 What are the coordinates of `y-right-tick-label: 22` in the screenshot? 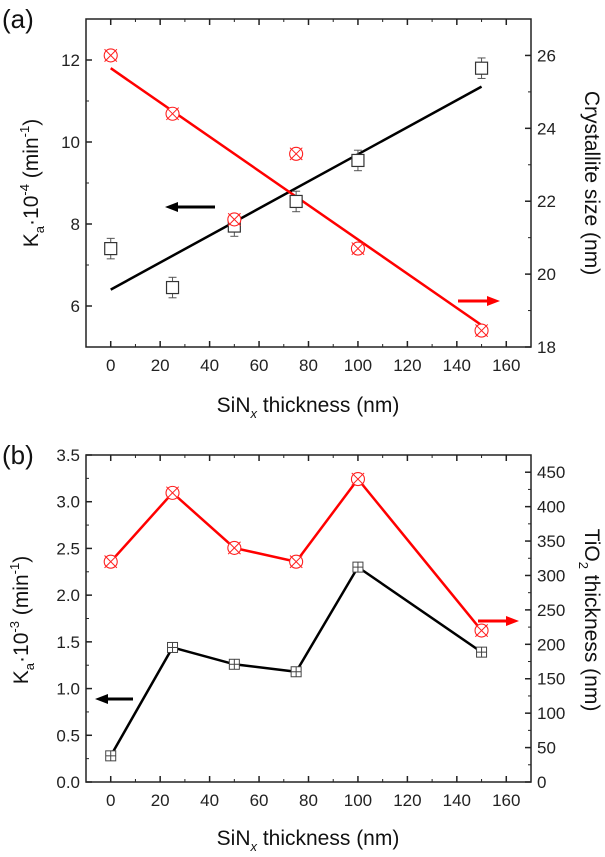 It's located at (546, 201).